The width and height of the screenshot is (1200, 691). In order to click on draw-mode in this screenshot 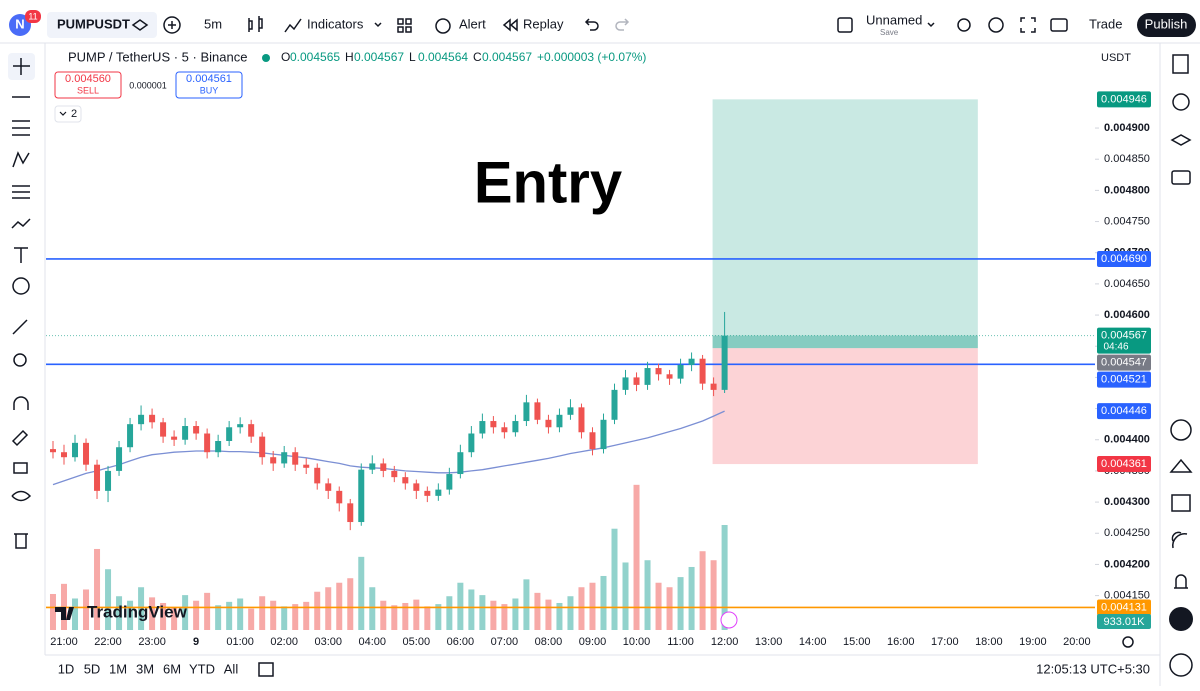, I will do `click(20, 438)`.